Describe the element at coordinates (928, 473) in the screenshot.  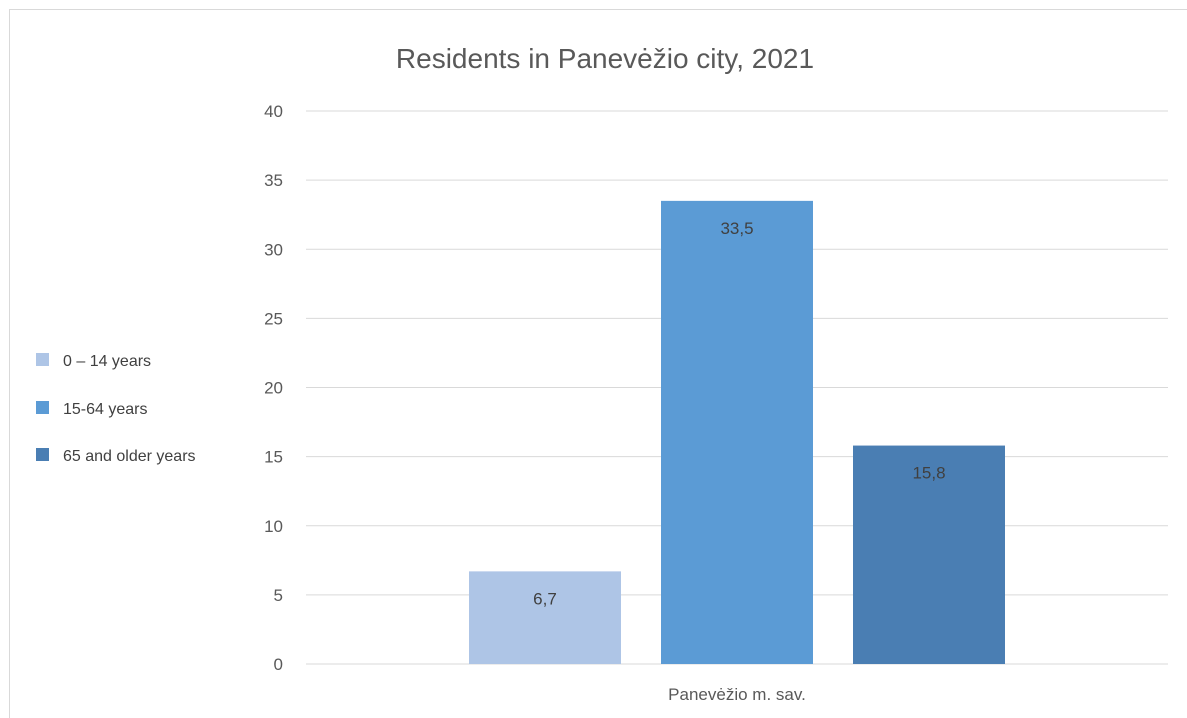
I see `data-label-series-2: 15,8` at that location.